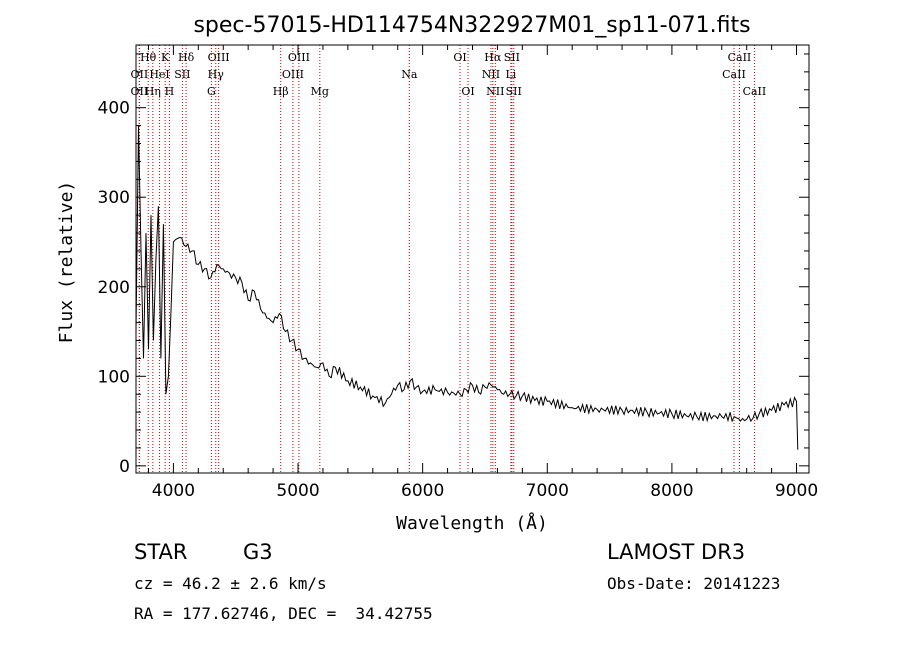 This screenshot has width=900, height=649. What do you see at coordinates (114, 377) in the screenshot?
I see `y-tick-label: 100` at bounding box center [114, 377].